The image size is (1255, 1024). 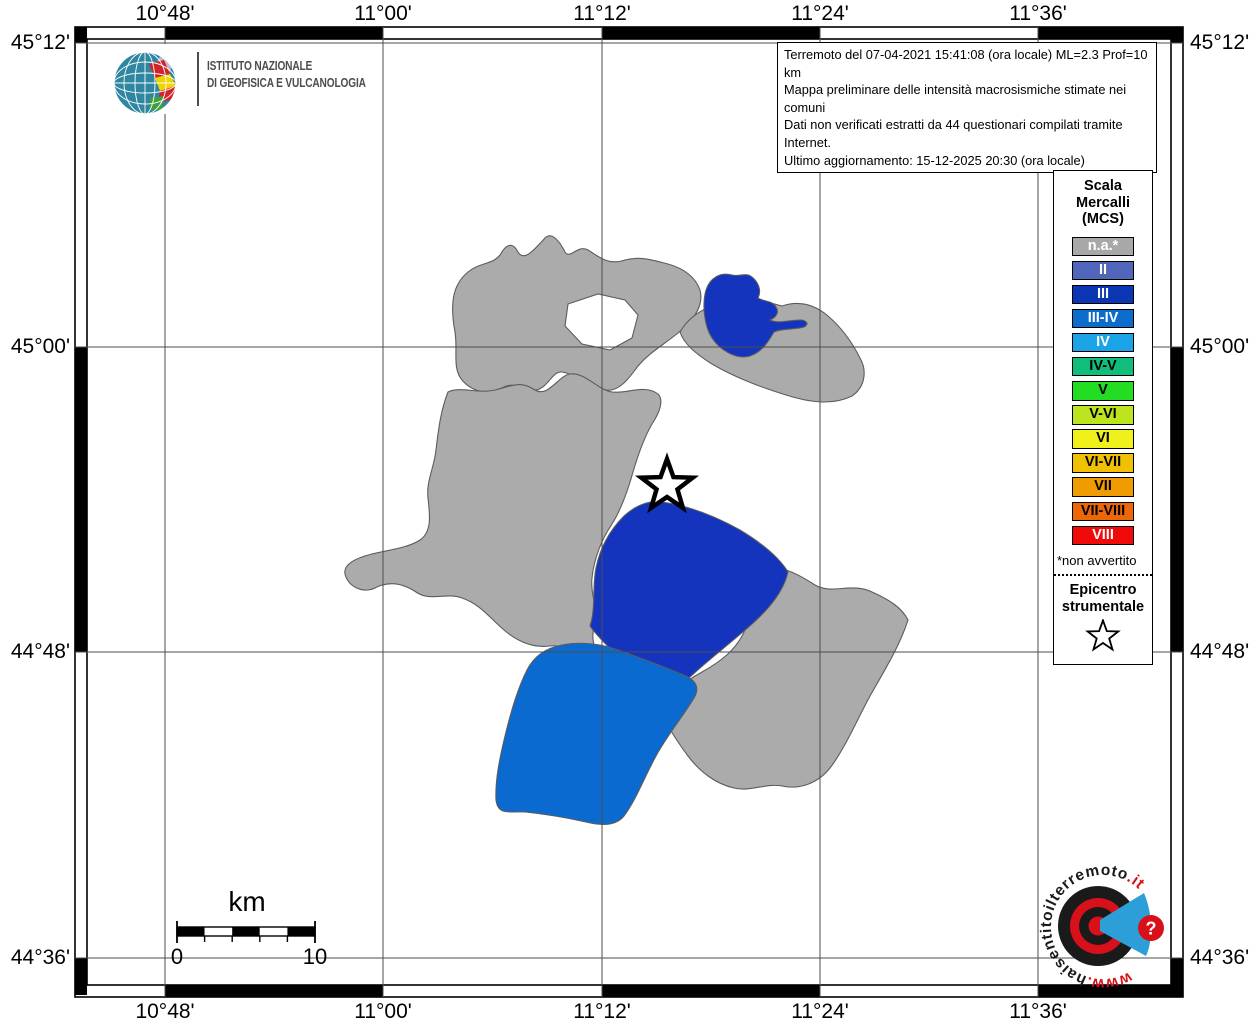 What do you see at coordinates (1097, 561) in the screenshot?
I see `legend-footnote: *non avvertito` at bounding box center [1097, 561].